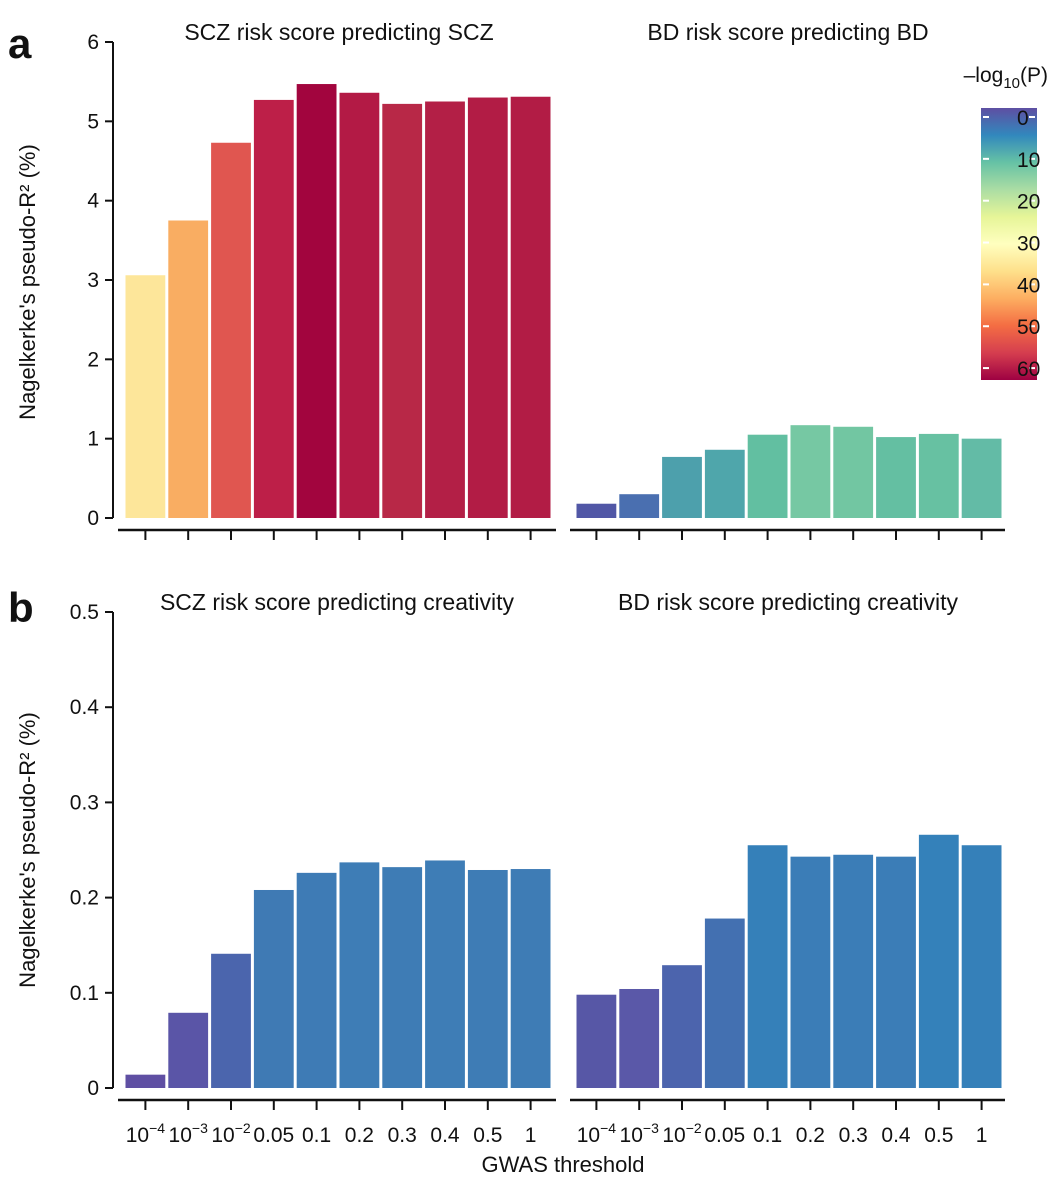  I want to click on colorbar-tick-label: 30, so click(1028, 244).